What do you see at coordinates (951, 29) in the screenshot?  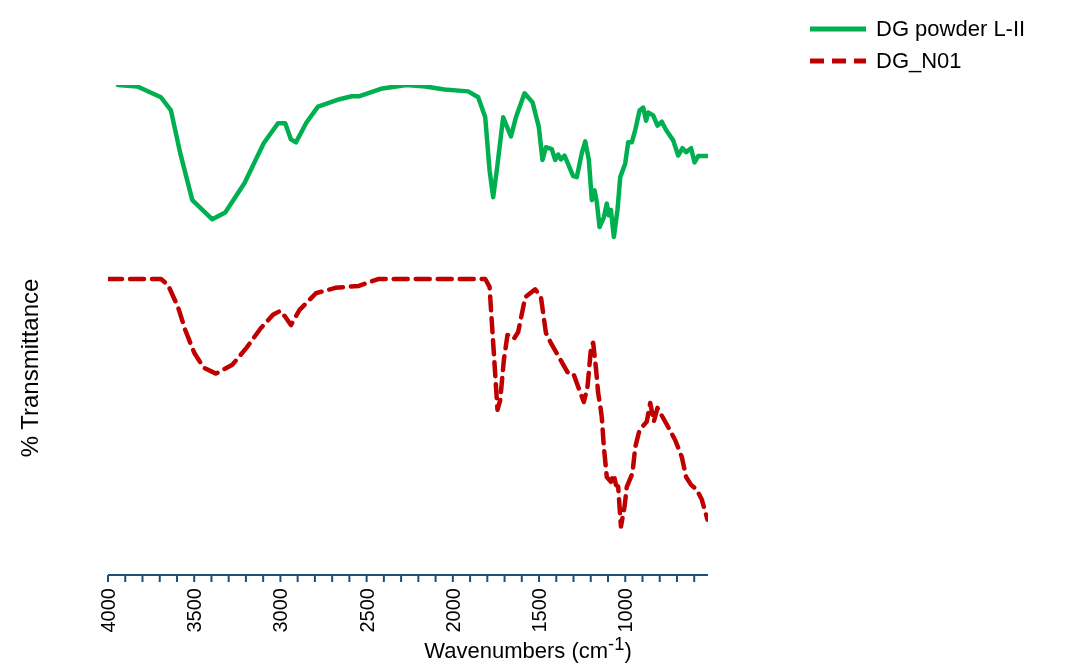 I see `legend-label: DG powder L-II` at bounding box center [951, 29].